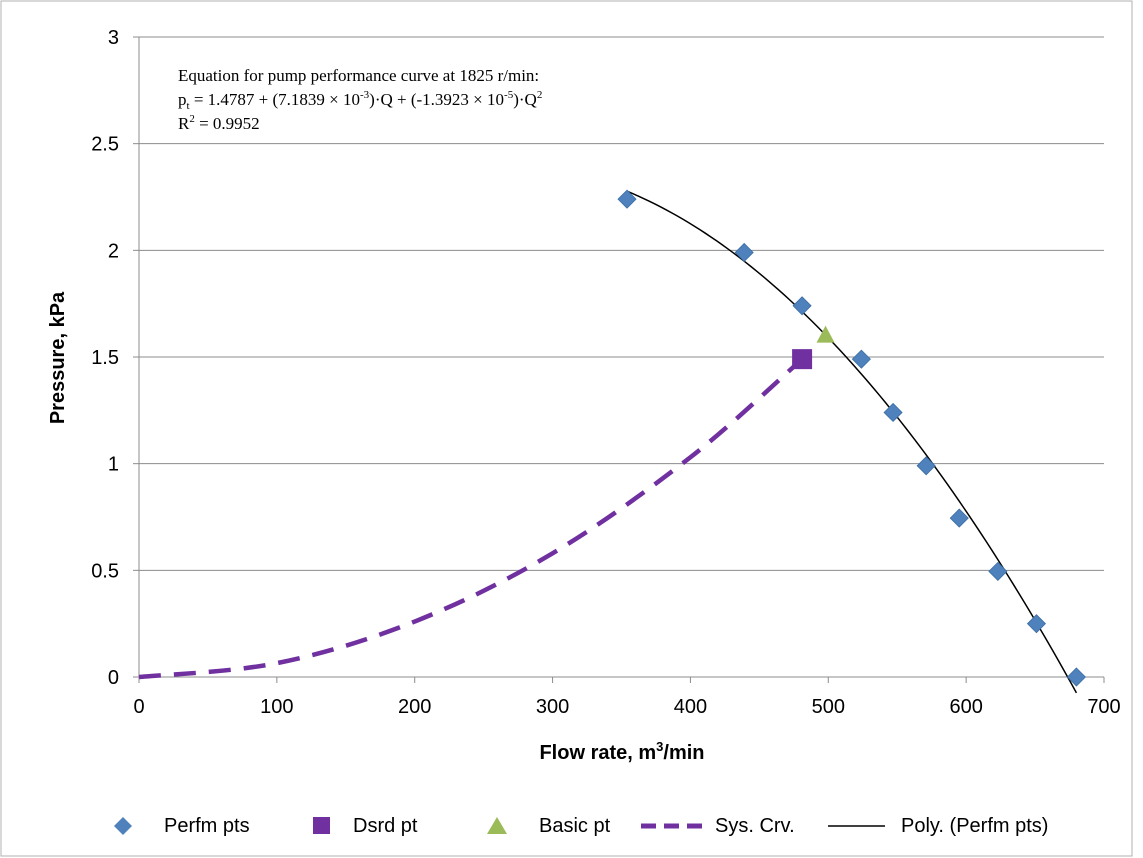 The image size is (1143, 858). I want to click on series-dsrd-pt, so click(802, 359).